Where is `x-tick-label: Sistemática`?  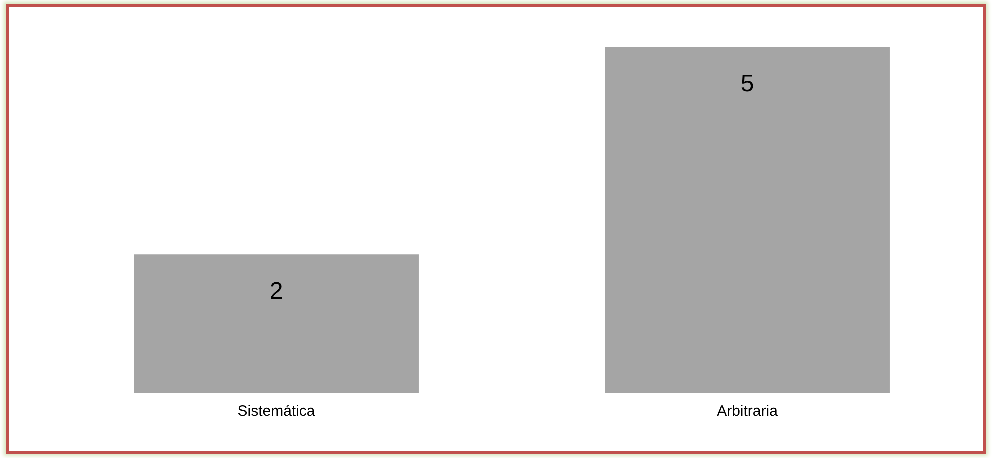
x-tick-label: Sistemática is located at coordinates (277, 411).